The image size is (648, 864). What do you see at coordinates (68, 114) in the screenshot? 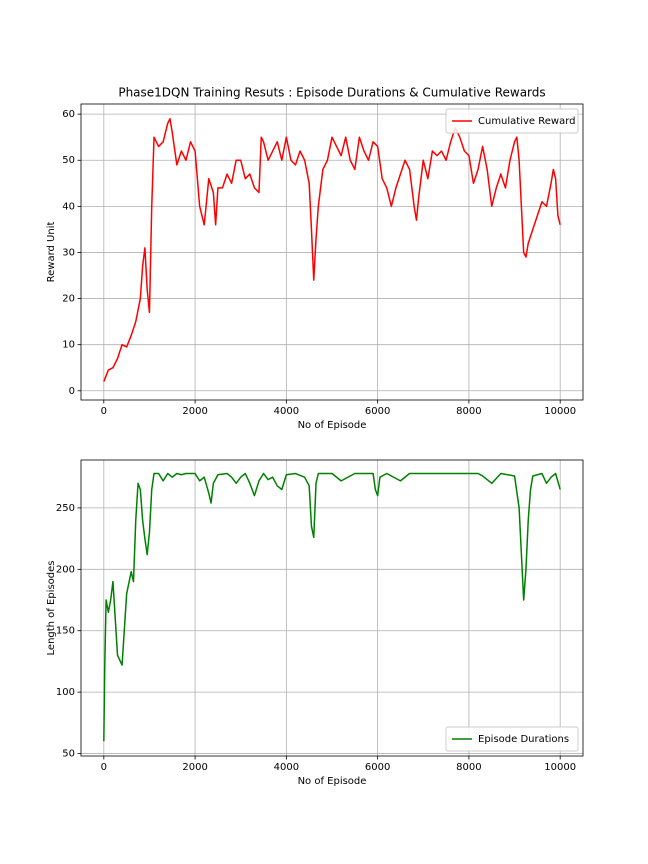
I see `y-tick-label: 60` at bounding box center [68, 114].